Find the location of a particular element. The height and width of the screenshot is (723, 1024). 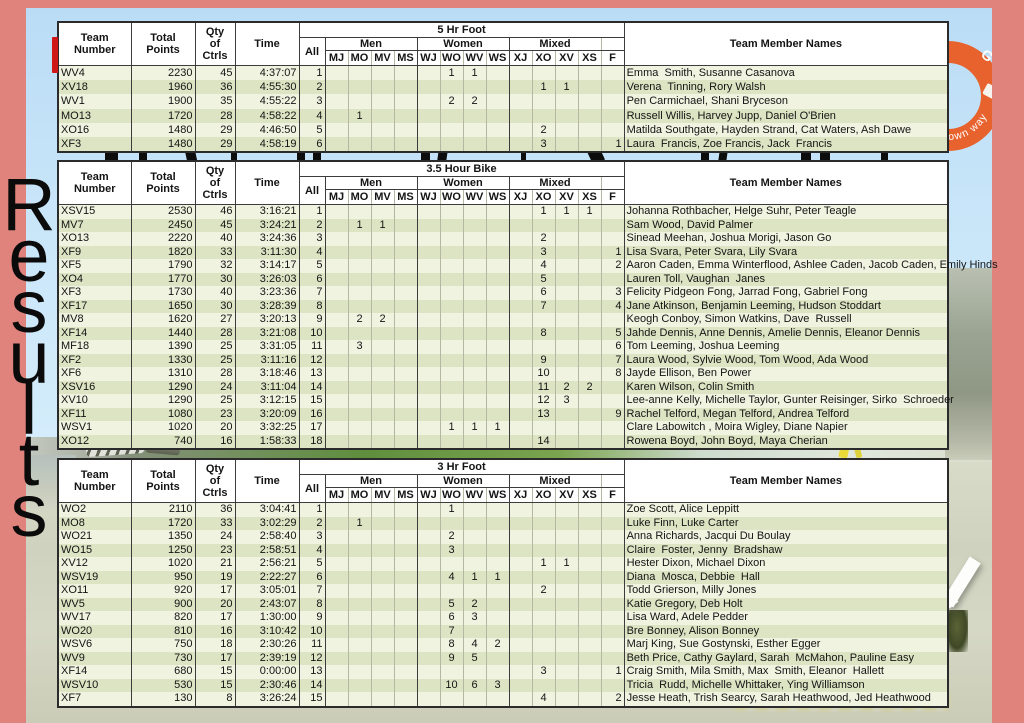

cell-all-place: 10 is located at coordinates (311, 333).